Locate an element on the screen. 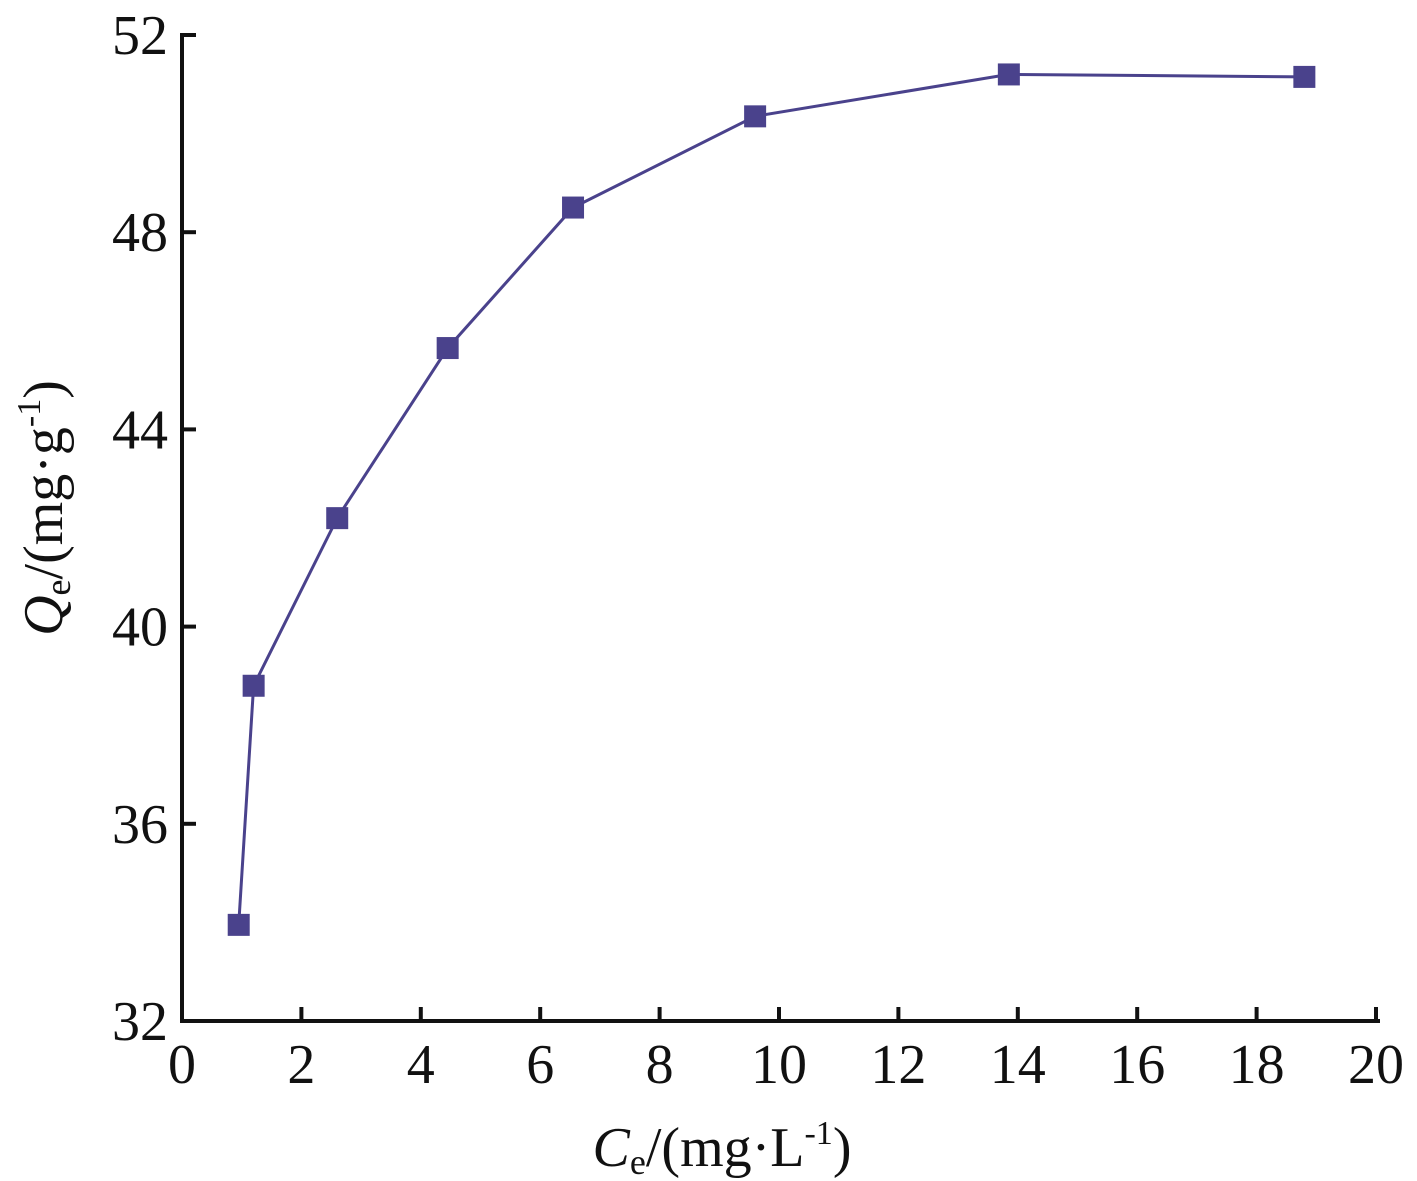 The image size is (1417, 1181). x-tick-label: 8 is located at coordinates (660, 1065).